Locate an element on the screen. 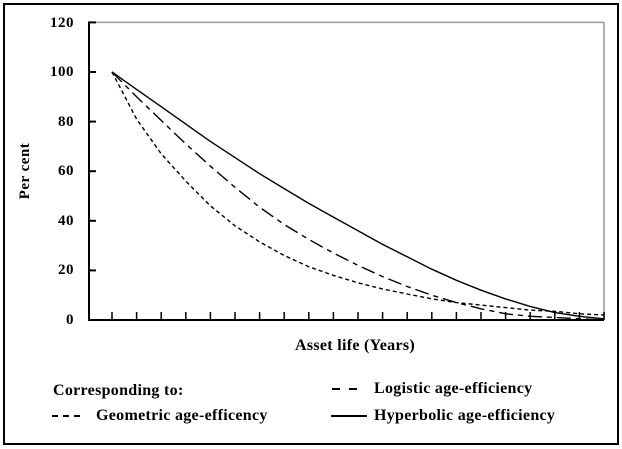 The width and height of the screenshot is (622, 449). y-tick-label: 0 is located at coordinates (70, 320).